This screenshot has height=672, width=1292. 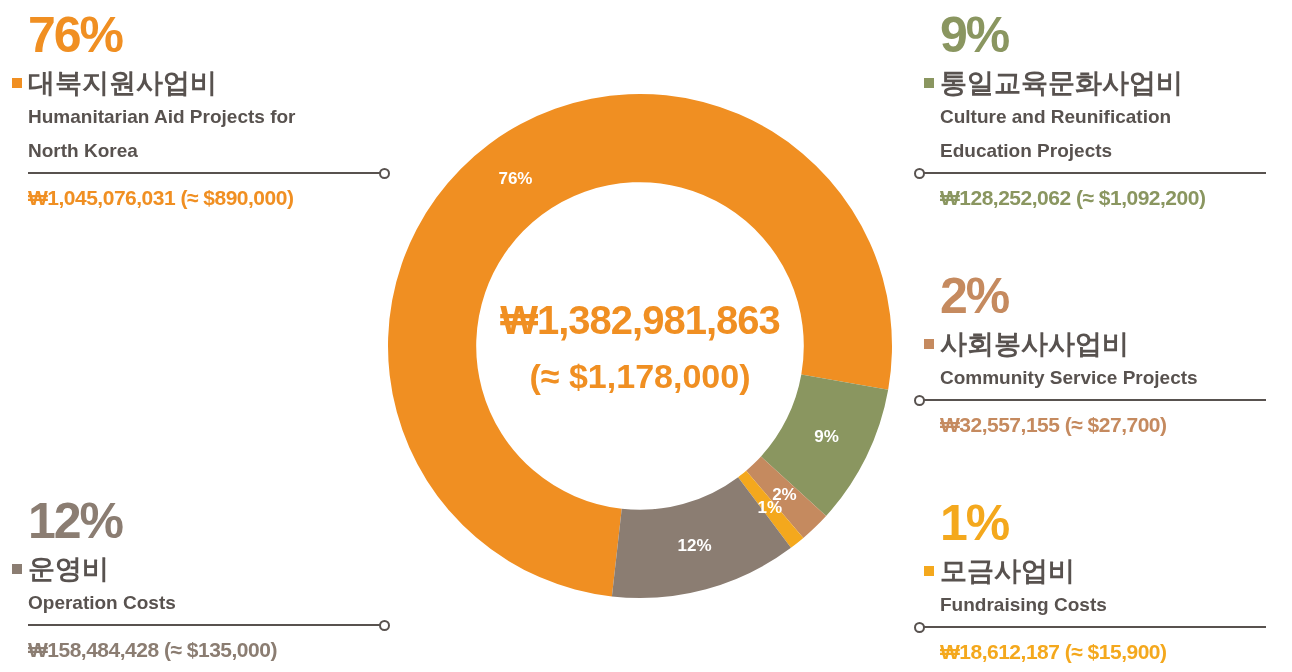 I want to click on legend-label: 대북지원사업비, so click(x=123, y=83).